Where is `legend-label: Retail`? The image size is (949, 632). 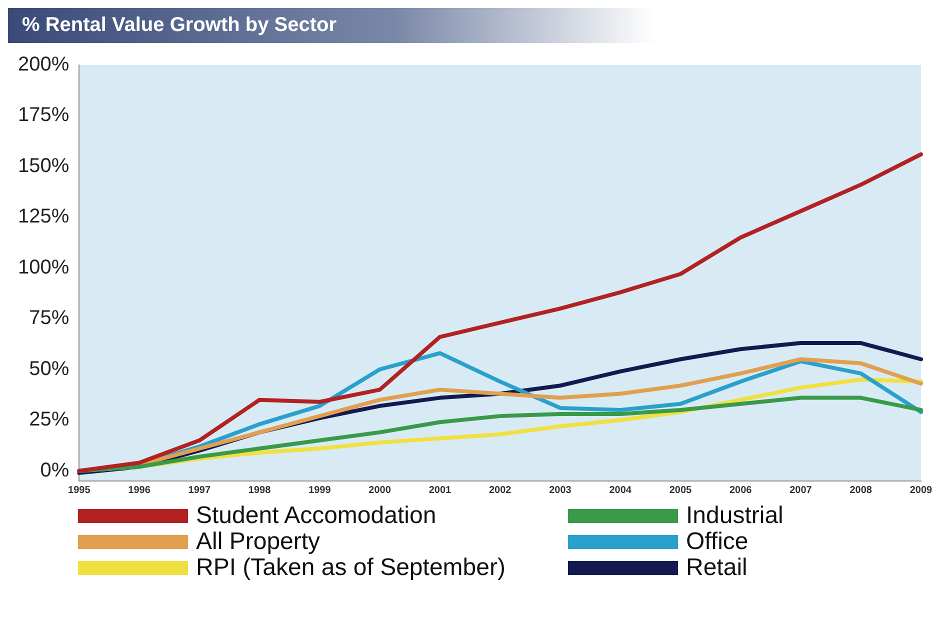 legend-label: Retail is located at coordinates (717, 567).